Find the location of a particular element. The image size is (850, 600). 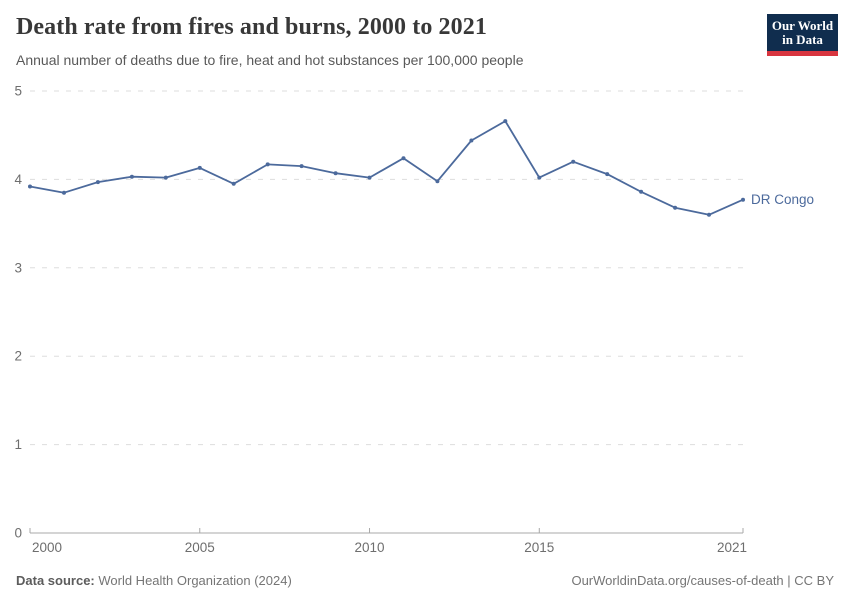

x-tick-label-2021: 2021 is located at coordinates (732, 547).